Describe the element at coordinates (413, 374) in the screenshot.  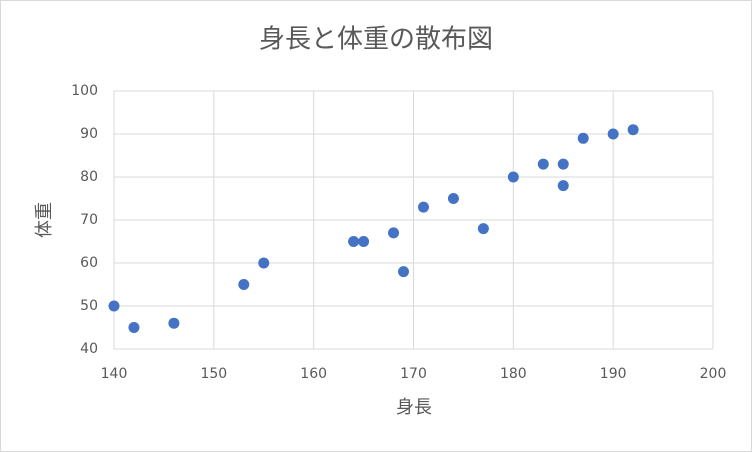
I see `x-tick-label: 170` at that location.